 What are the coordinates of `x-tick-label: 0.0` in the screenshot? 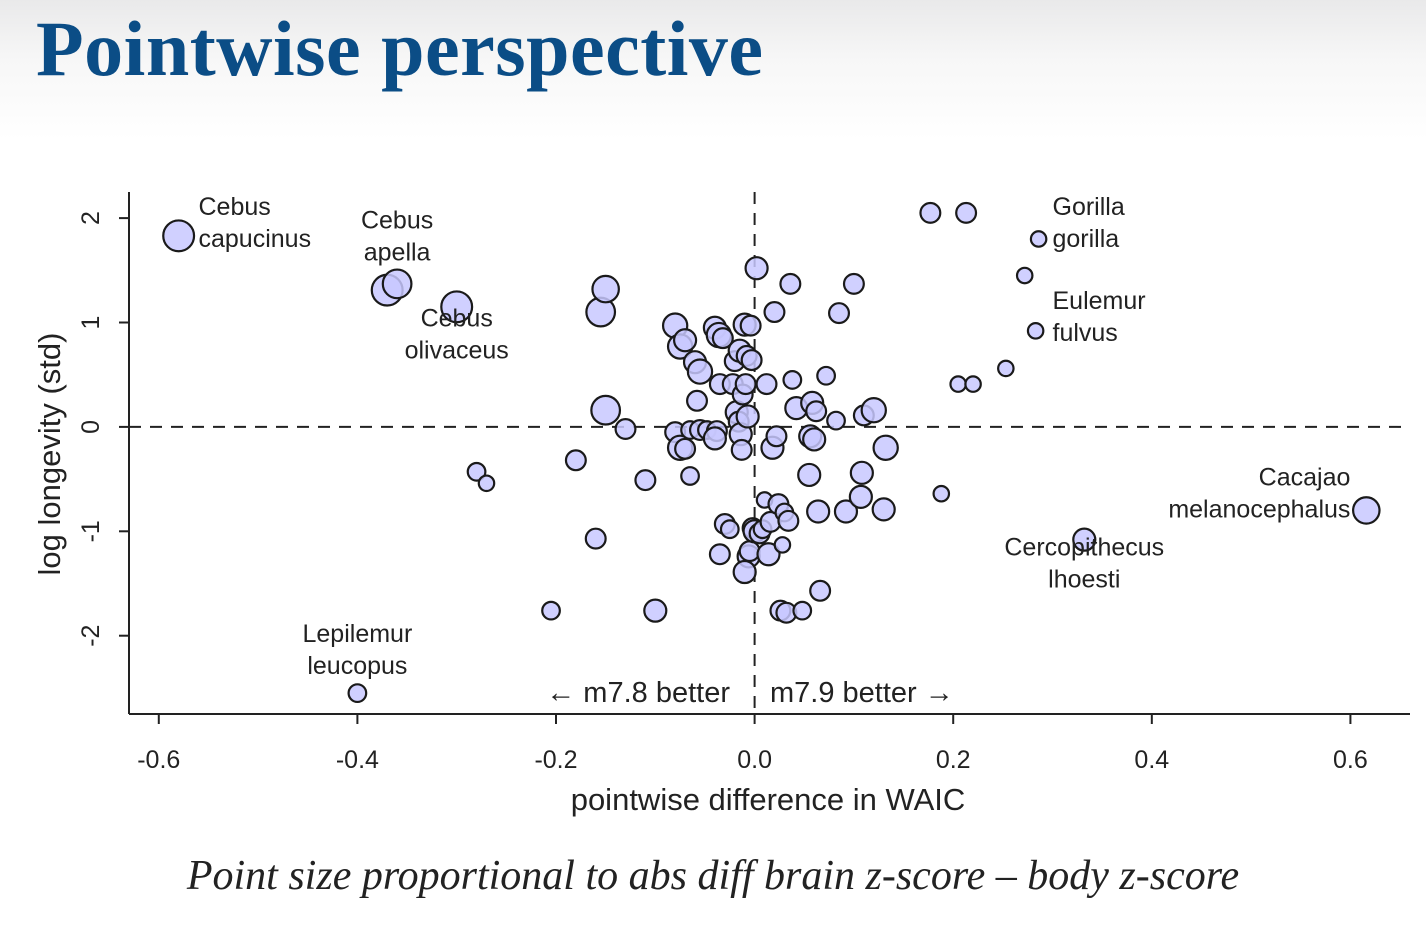 It's located at (754, 760).